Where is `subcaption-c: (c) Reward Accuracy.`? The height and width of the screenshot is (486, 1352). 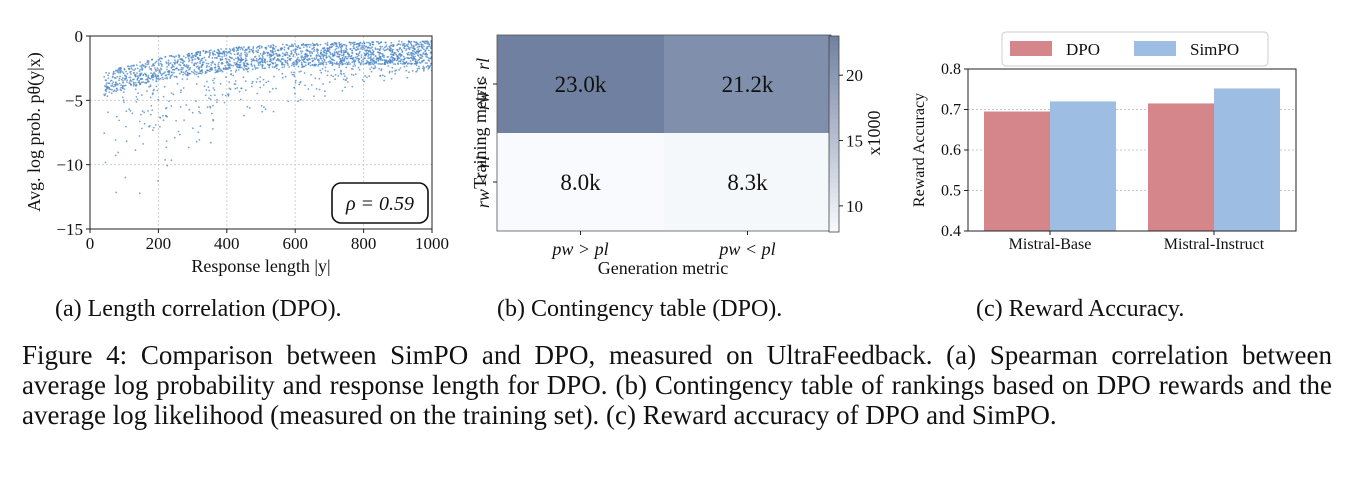 subcaption-c: (c) Reward Accuracy. is located at coordinates (1080, 309).